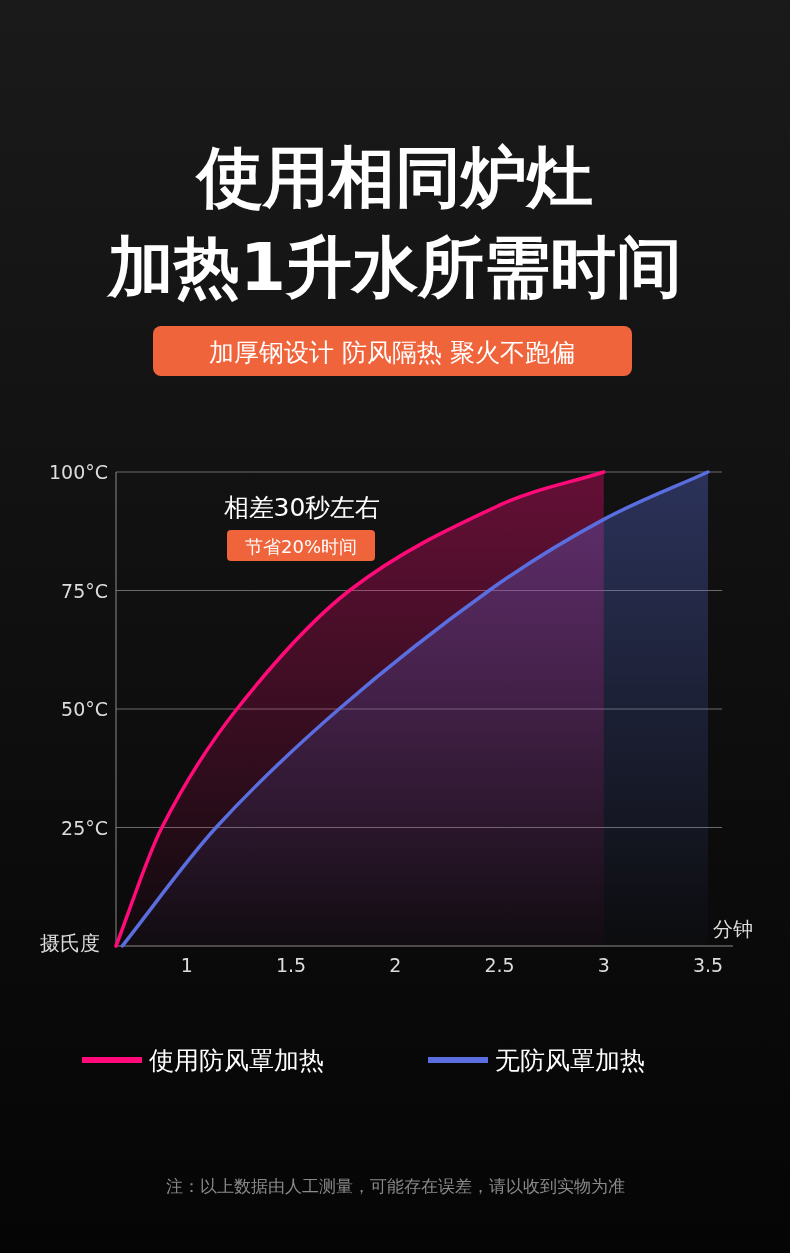 This screenshot has height=1253, width=790. Describe the element at coordinates (395, 1186) in the screenshot. I see `text: 注：以上数据由人工测量，可能存在误差，请以收到实物为准` at that location.